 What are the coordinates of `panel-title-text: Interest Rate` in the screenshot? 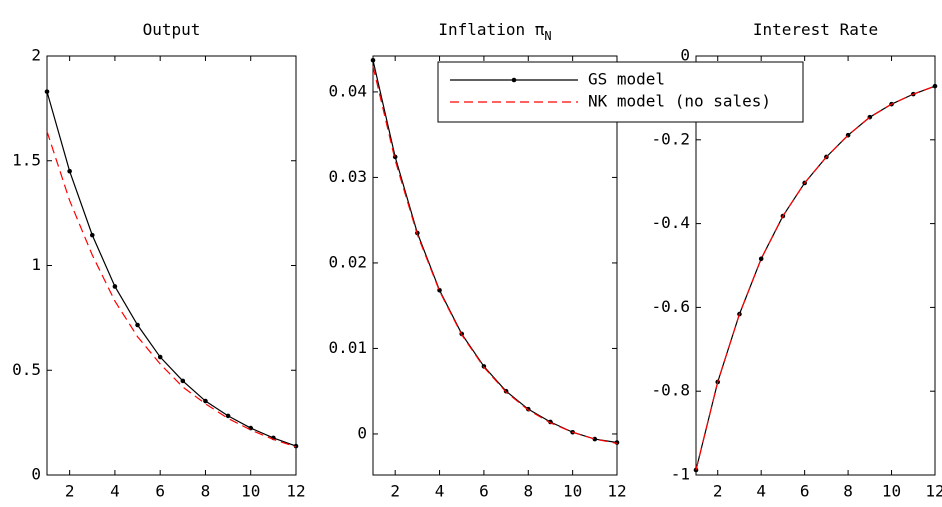 It's located at (815, 29).